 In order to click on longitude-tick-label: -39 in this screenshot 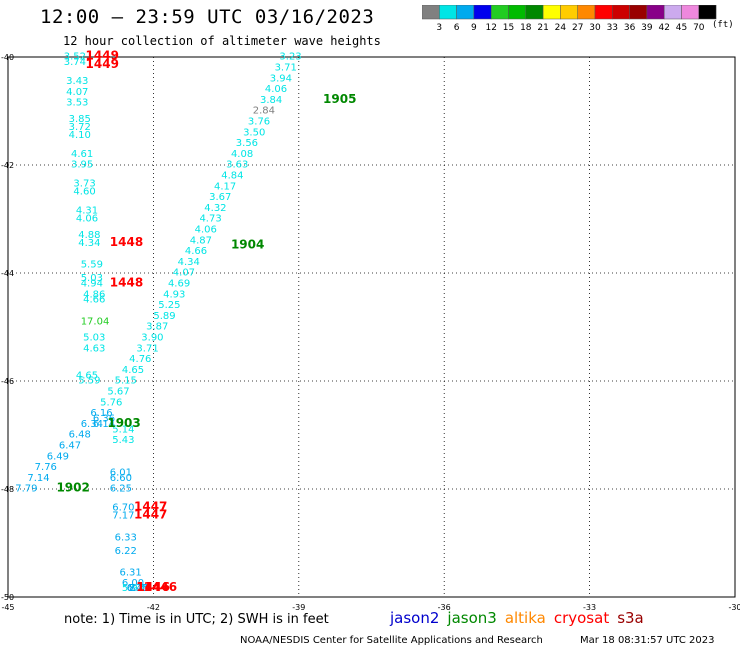, I will do `click(298, 607)`.